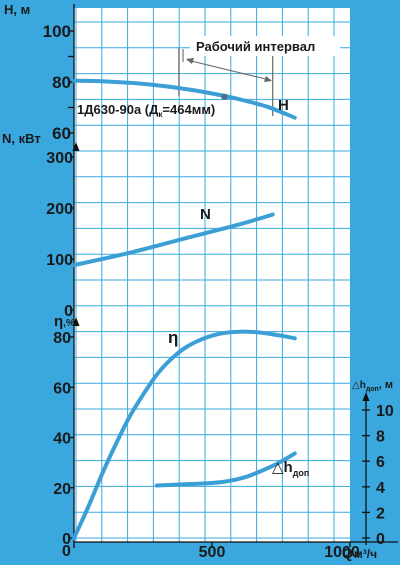 The width and height of the screenshot is (400, 565). I want to click on npsh-curve, so click(225, 469).